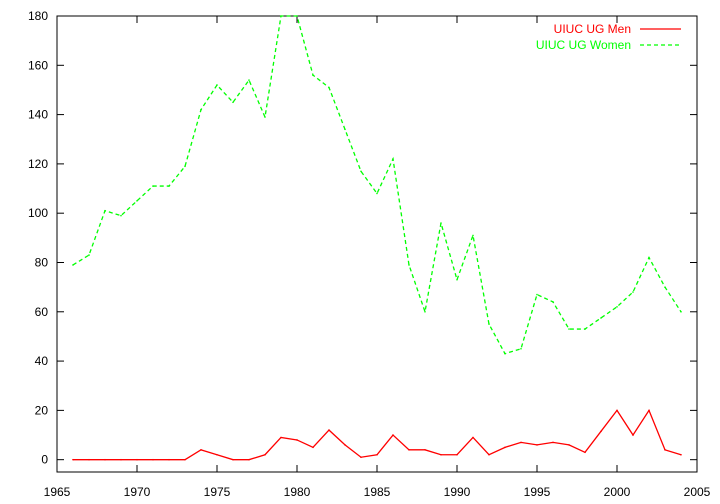  I want to click on y-tick-label: 160, so click(38, 65).